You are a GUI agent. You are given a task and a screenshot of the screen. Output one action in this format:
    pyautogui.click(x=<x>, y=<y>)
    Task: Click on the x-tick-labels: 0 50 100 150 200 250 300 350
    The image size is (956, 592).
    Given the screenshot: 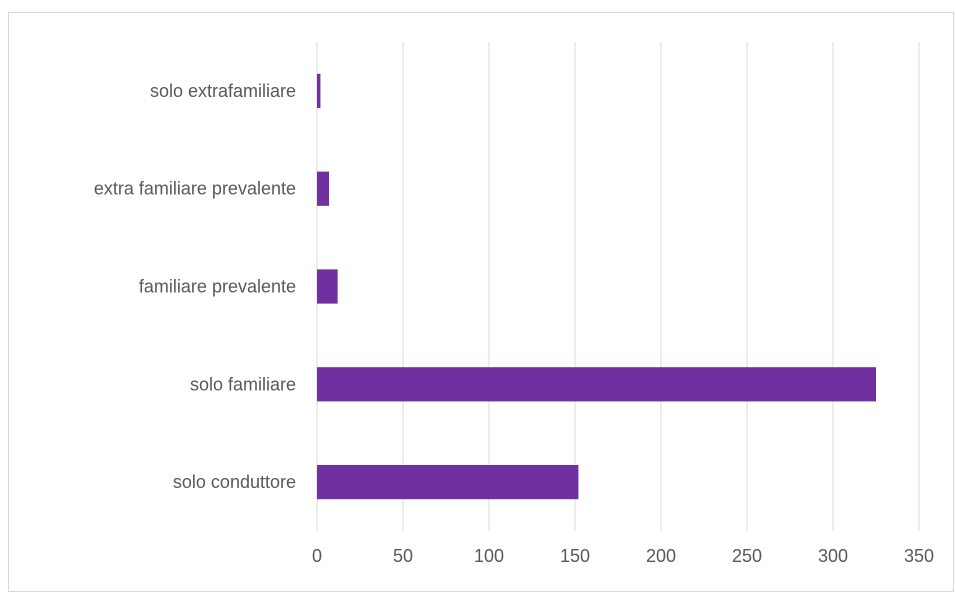 What is the action you would take?
    pyautogui.click(x=623, y=556)
    